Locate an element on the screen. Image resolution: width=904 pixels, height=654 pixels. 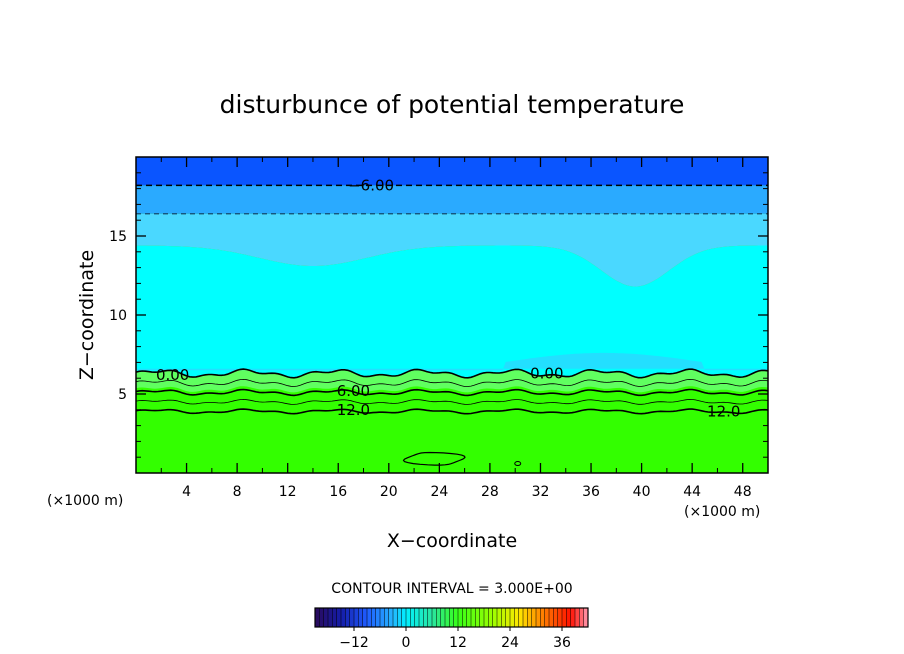
x-unit-right: (×1000 m) is located at coordinates (722, 512).